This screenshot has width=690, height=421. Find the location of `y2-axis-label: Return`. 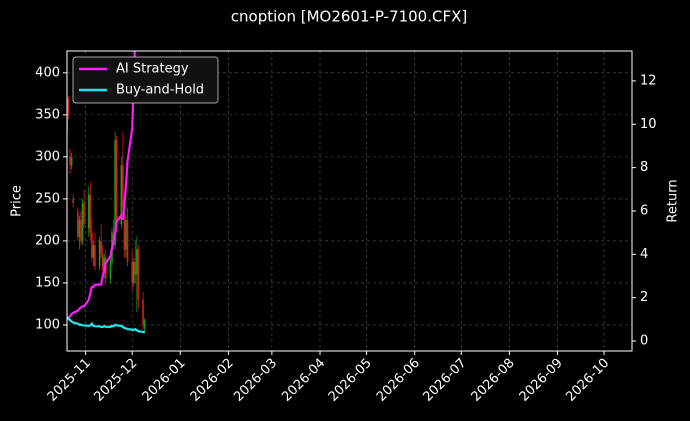

y2-axis-label: Return is located at coordinates (673, 200).